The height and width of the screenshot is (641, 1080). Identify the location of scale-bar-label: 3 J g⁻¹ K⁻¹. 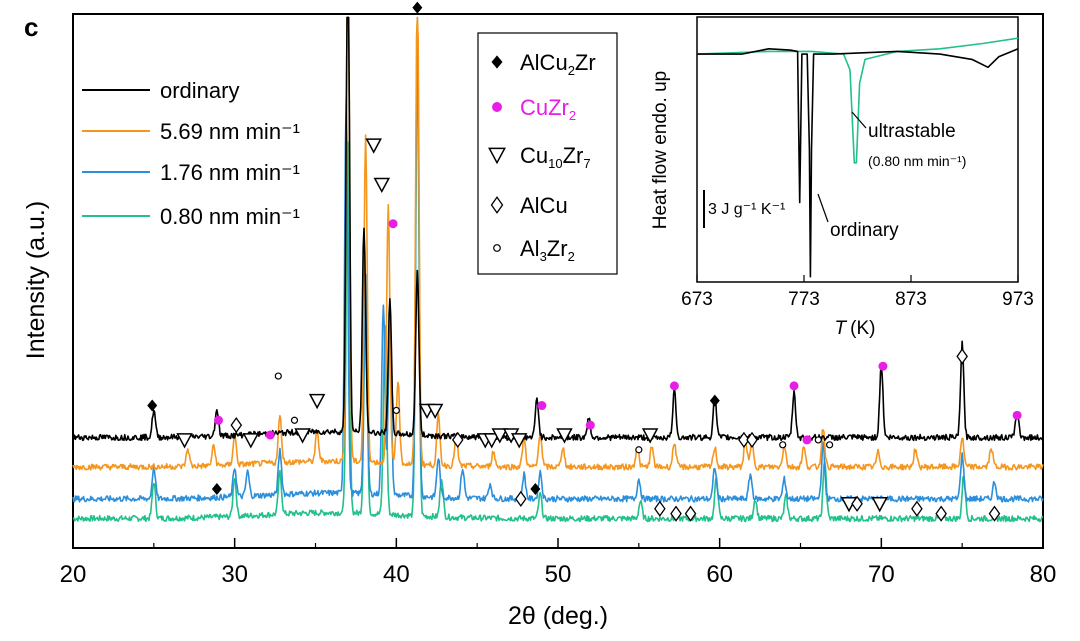
(746, 209).